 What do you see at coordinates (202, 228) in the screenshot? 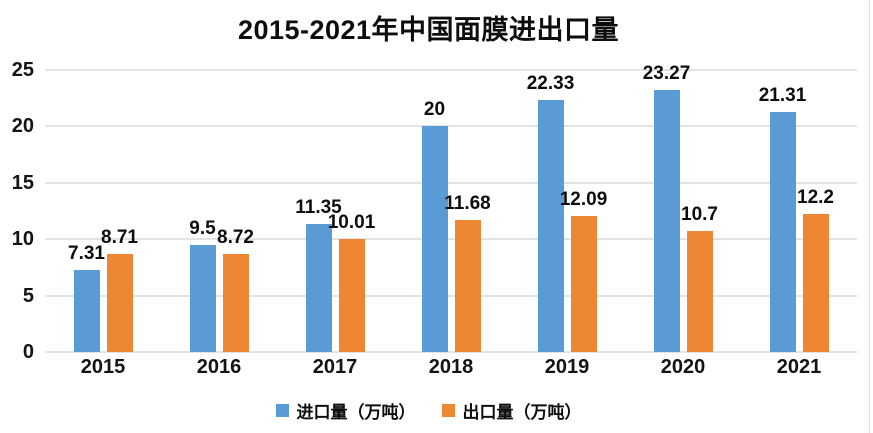
I see `bar-value-label: 9.5` at bounding box center [202, 228].